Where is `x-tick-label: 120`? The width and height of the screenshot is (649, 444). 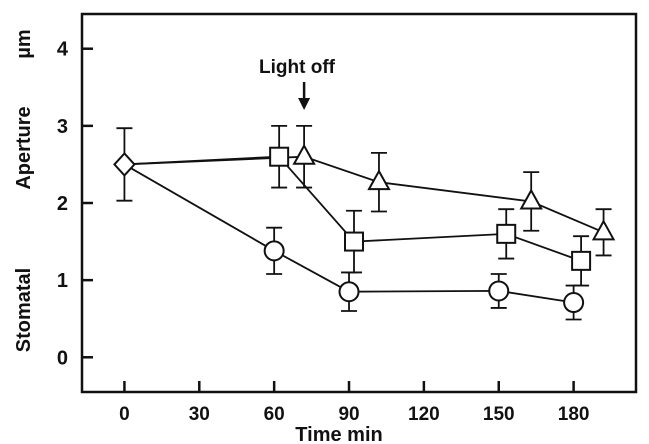 x-tick-label: 120 is located at coordinates (424, 414).